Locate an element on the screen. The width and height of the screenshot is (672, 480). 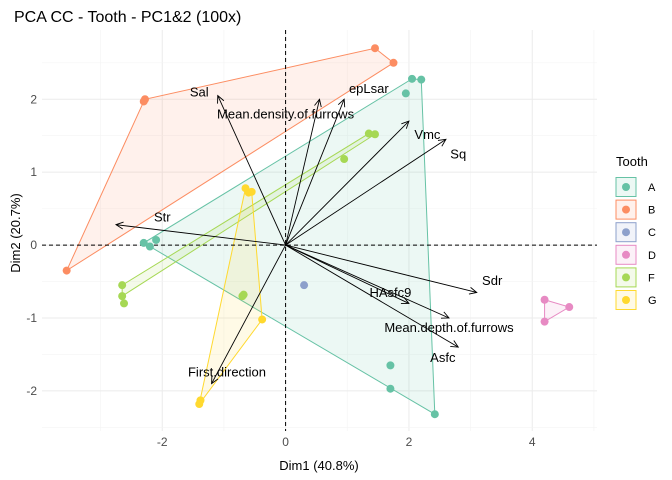
arrowhead-Sal is located at coordinates (221, 99).